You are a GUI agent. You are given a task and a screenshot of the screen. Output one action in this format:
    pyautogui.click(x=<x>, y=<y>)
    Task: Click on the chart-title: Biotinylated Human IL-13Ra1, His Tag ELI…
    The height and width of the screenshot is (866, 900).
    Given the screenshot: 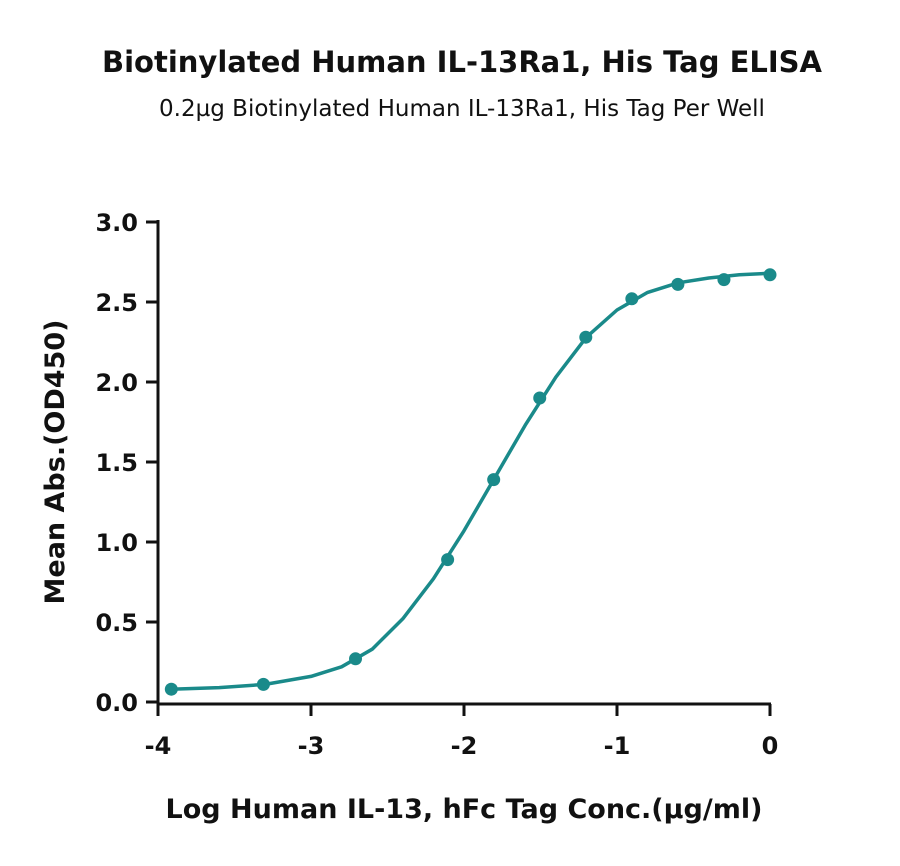 What is the action you would take?
    pyautogui.click(x=462, y=62)
    